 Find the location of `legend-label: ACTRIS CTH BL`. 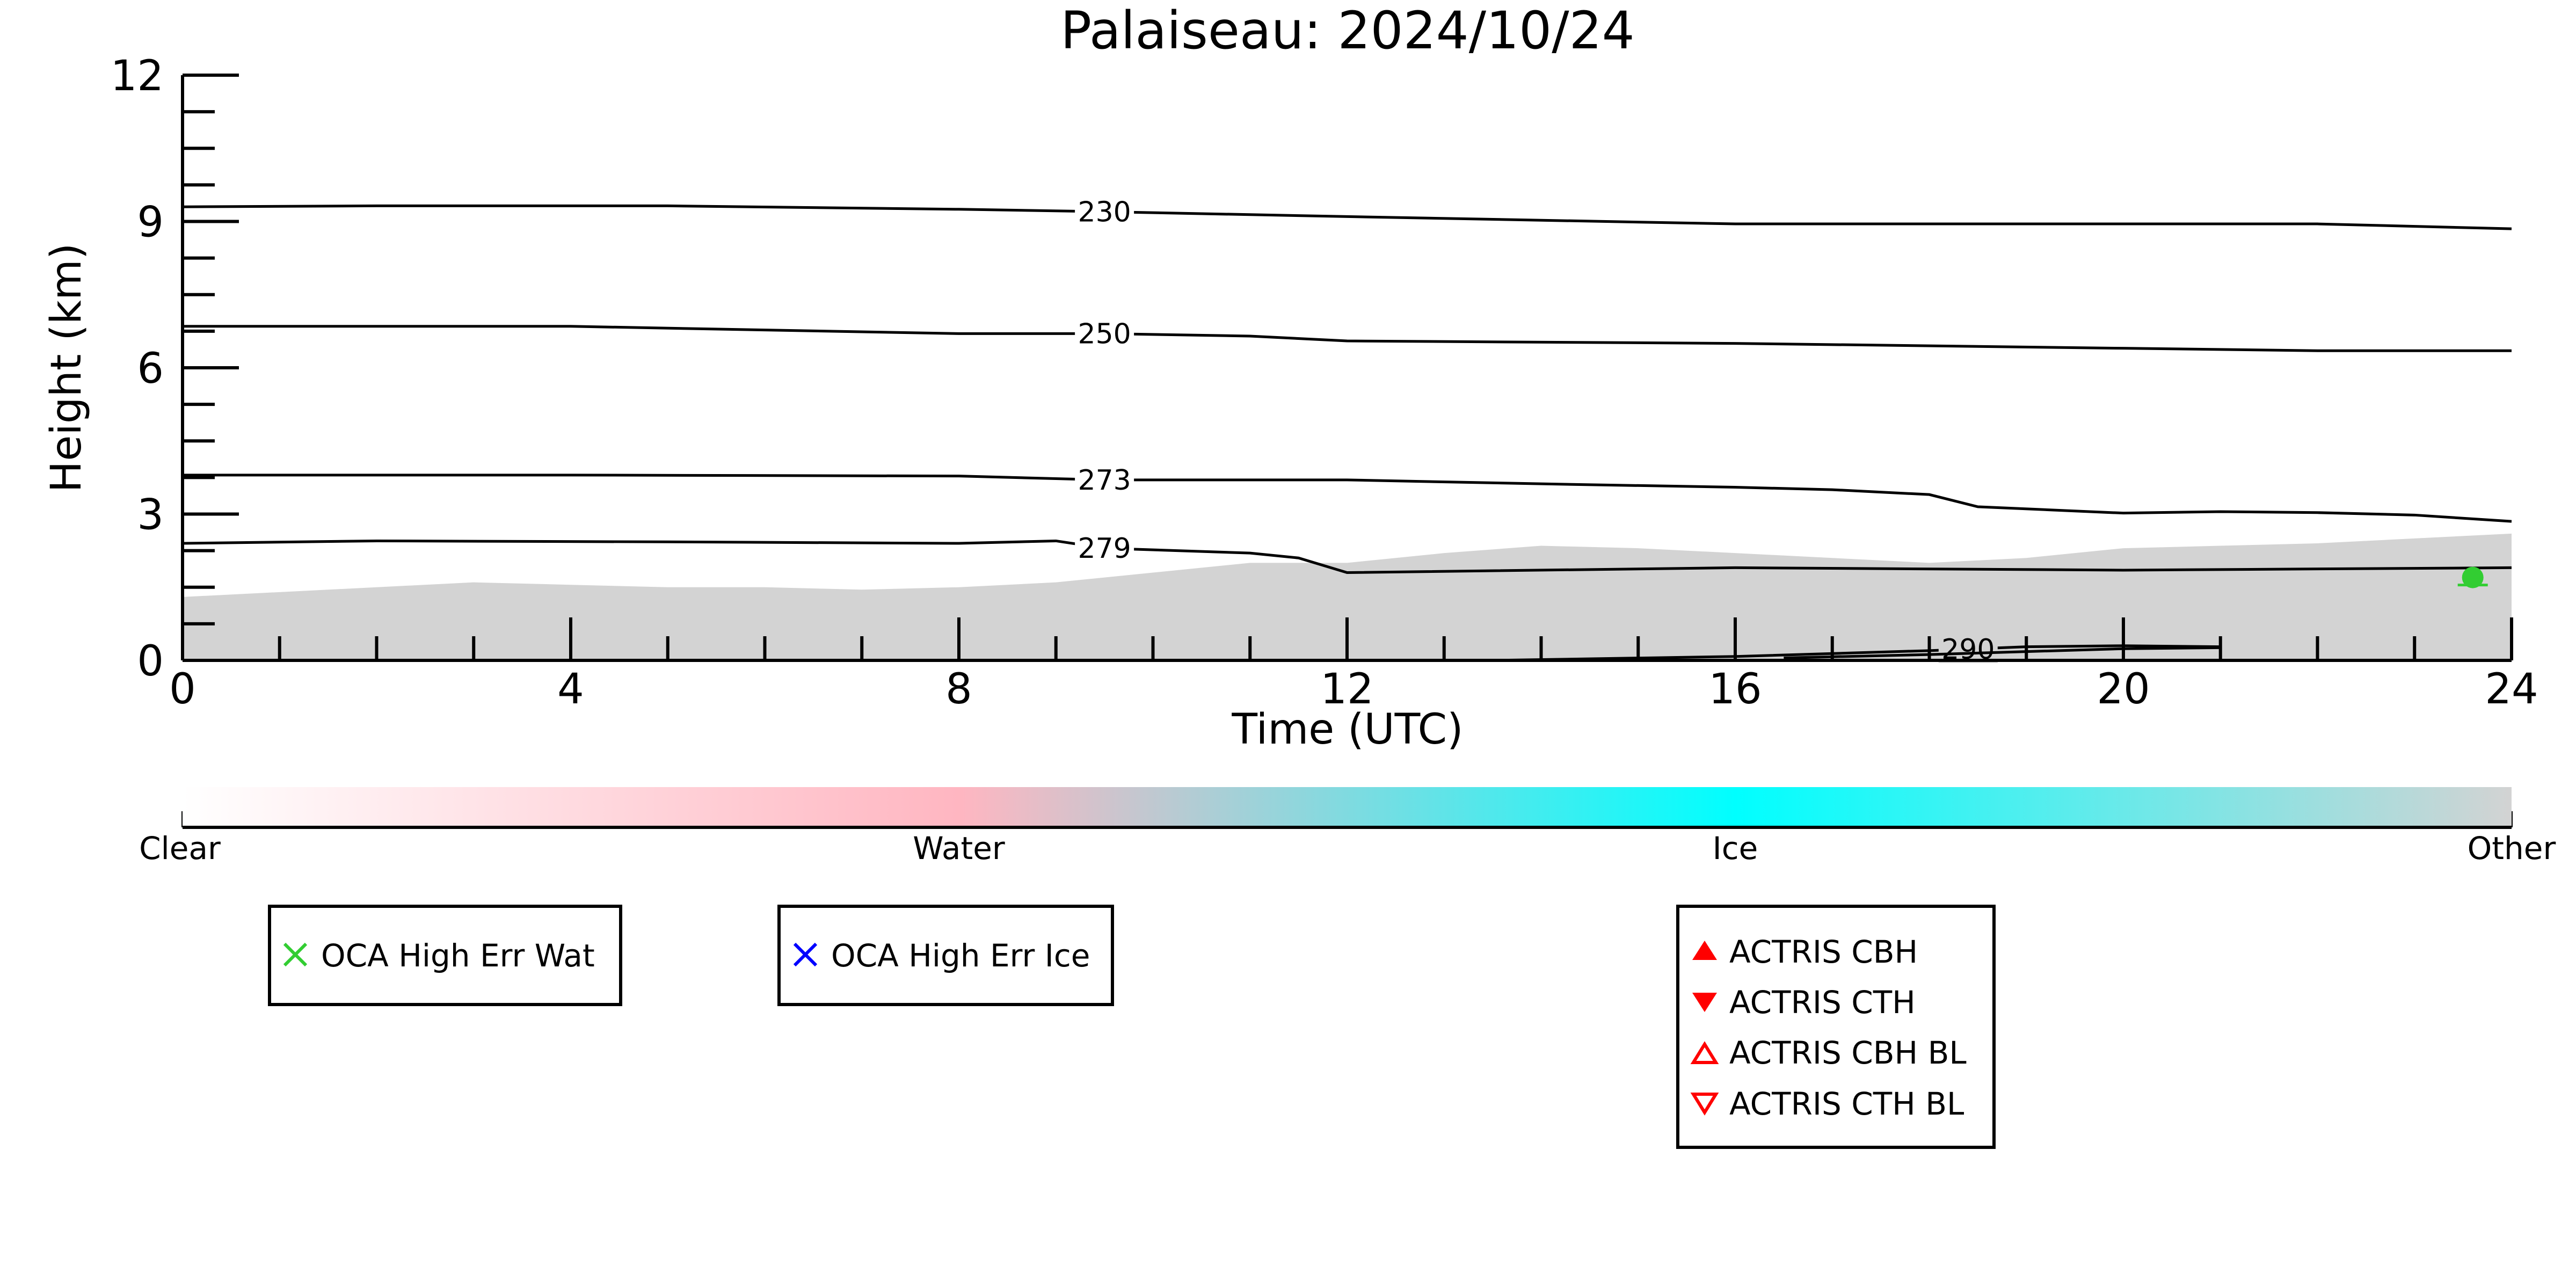

legend-label: ACTRIS CTH BL is located at coordinates (1846, 1104).